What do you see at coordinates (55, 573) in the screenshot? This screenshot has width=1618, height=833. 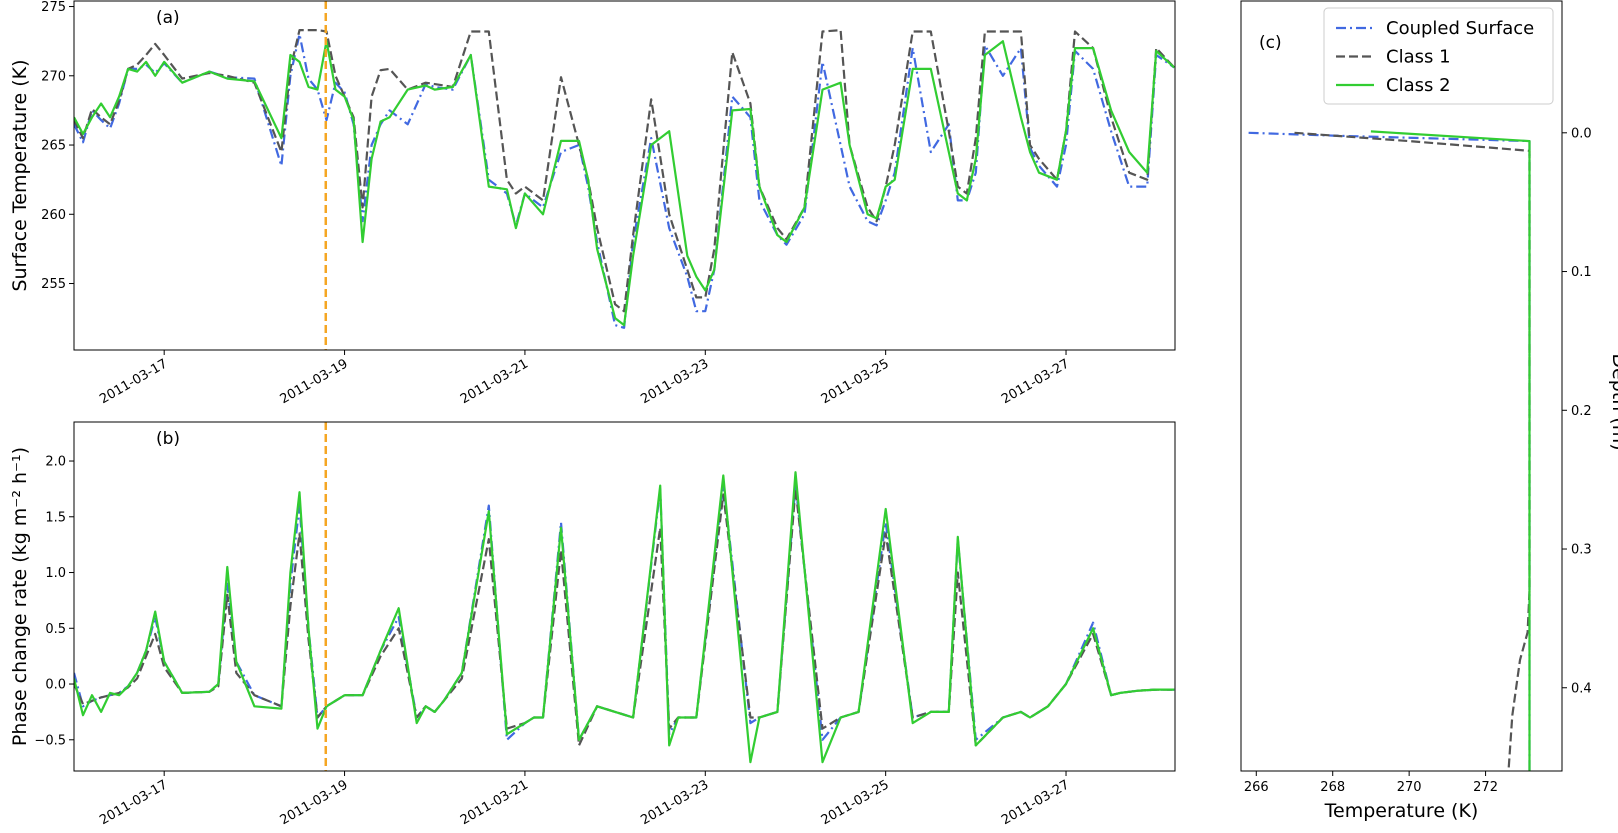 I see `panel-b-ytick-label: 1.0` at bounding box center [55, 573].